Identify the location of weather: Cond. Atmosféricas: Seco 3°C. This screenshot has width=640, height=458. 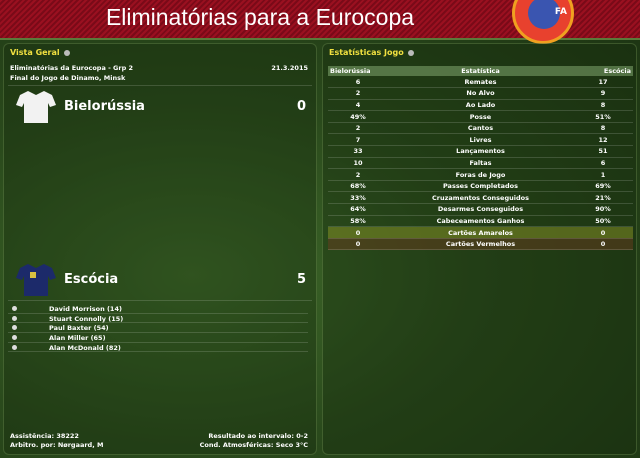
(253, 445).